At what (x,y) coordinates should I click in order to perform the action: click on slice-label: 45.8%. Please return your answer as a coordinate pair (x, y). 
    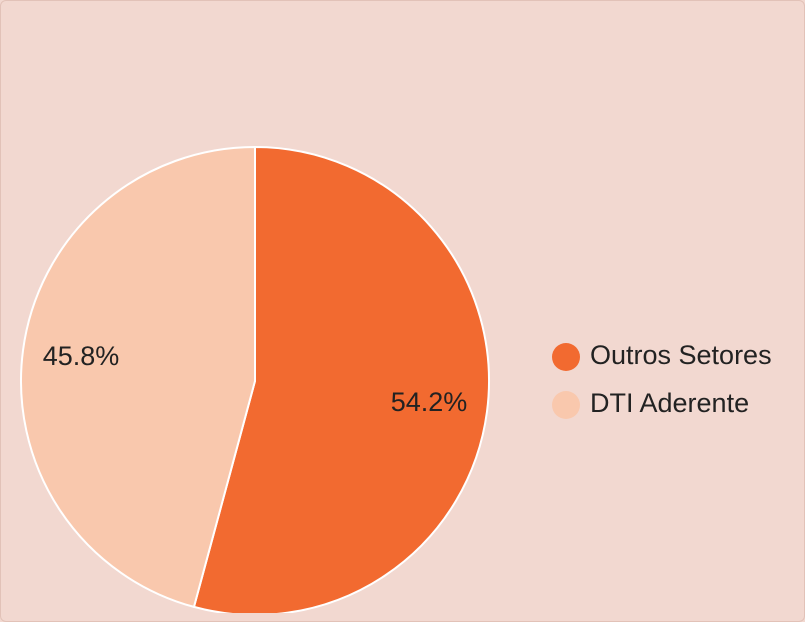
    Looking at the image, I should click on (81, 356).